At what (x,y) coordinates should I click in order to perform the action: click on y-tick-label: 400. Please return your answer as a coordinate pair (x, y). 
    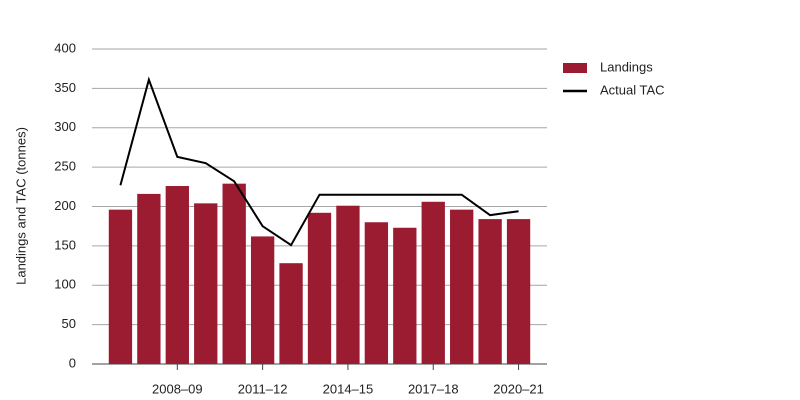
    Looking at the image, I should click on (65, 47).